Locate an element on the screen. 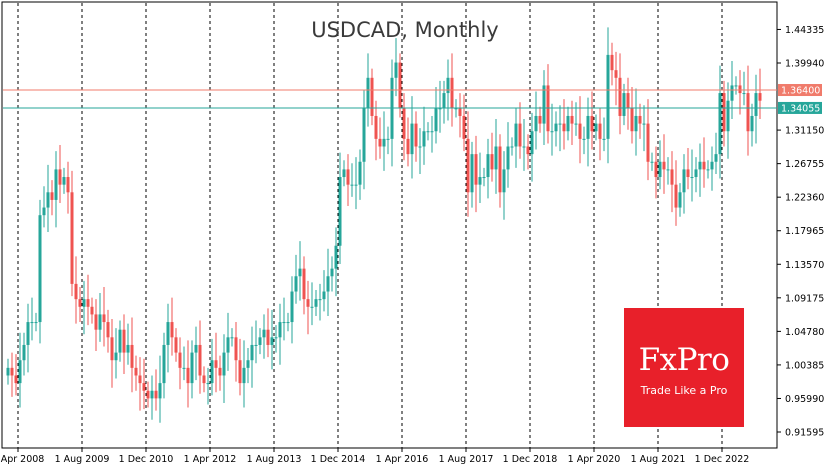  x-tick-label: 1 Dec 2014 is located at coordinates (338, 459).